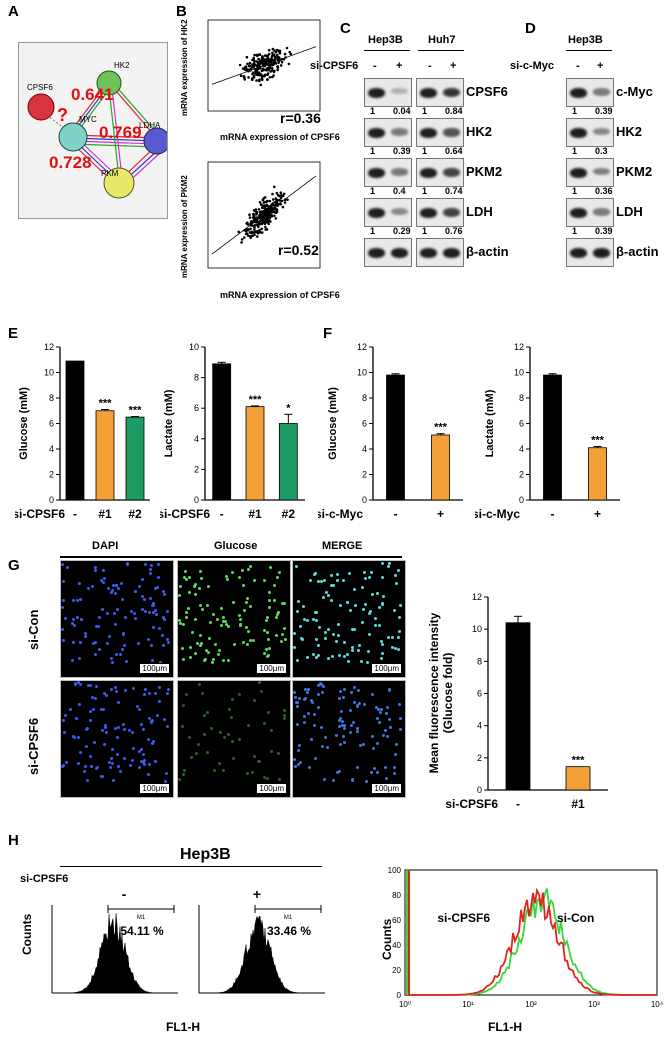  Describe the element at coordinates (342, 546) in the screenshot. I see `col-label-merge: MERGE` at that location.